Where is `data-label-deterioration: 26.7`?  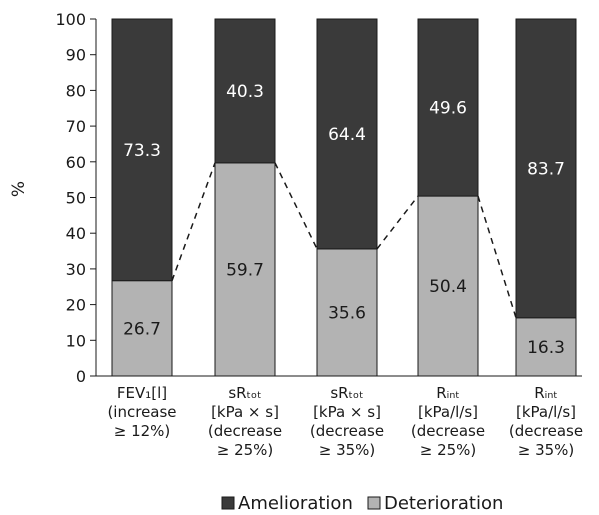 data-label-deterioration: 26.7 is located at coordinates (142, 329).